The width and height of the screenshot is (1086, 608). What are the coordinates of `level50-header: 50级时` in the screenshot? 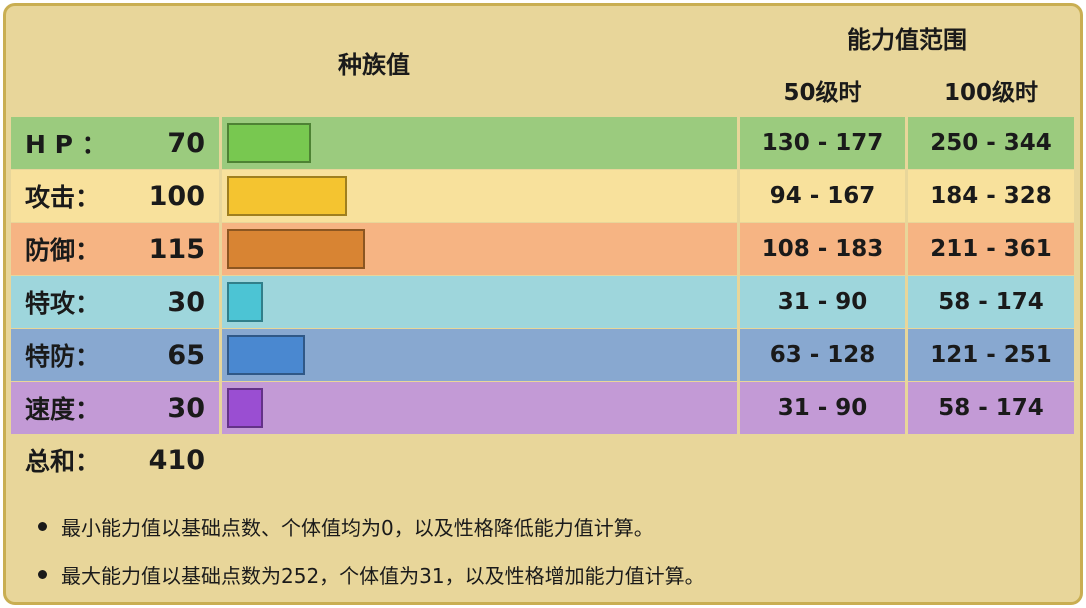 It's located at (822, 90).